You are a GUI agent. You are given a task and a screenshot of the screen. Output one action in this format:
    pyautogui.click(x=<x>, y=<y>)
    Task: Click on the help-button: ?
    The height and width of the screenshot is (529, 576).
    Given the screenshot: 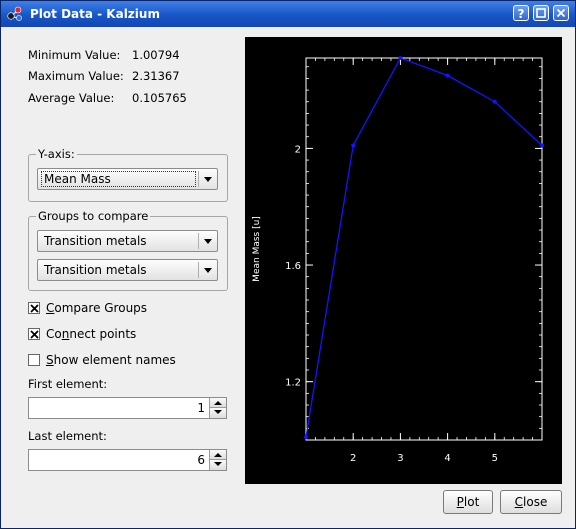 What is the action you would take?
    pyautogui.click(x=521, y=13)
    